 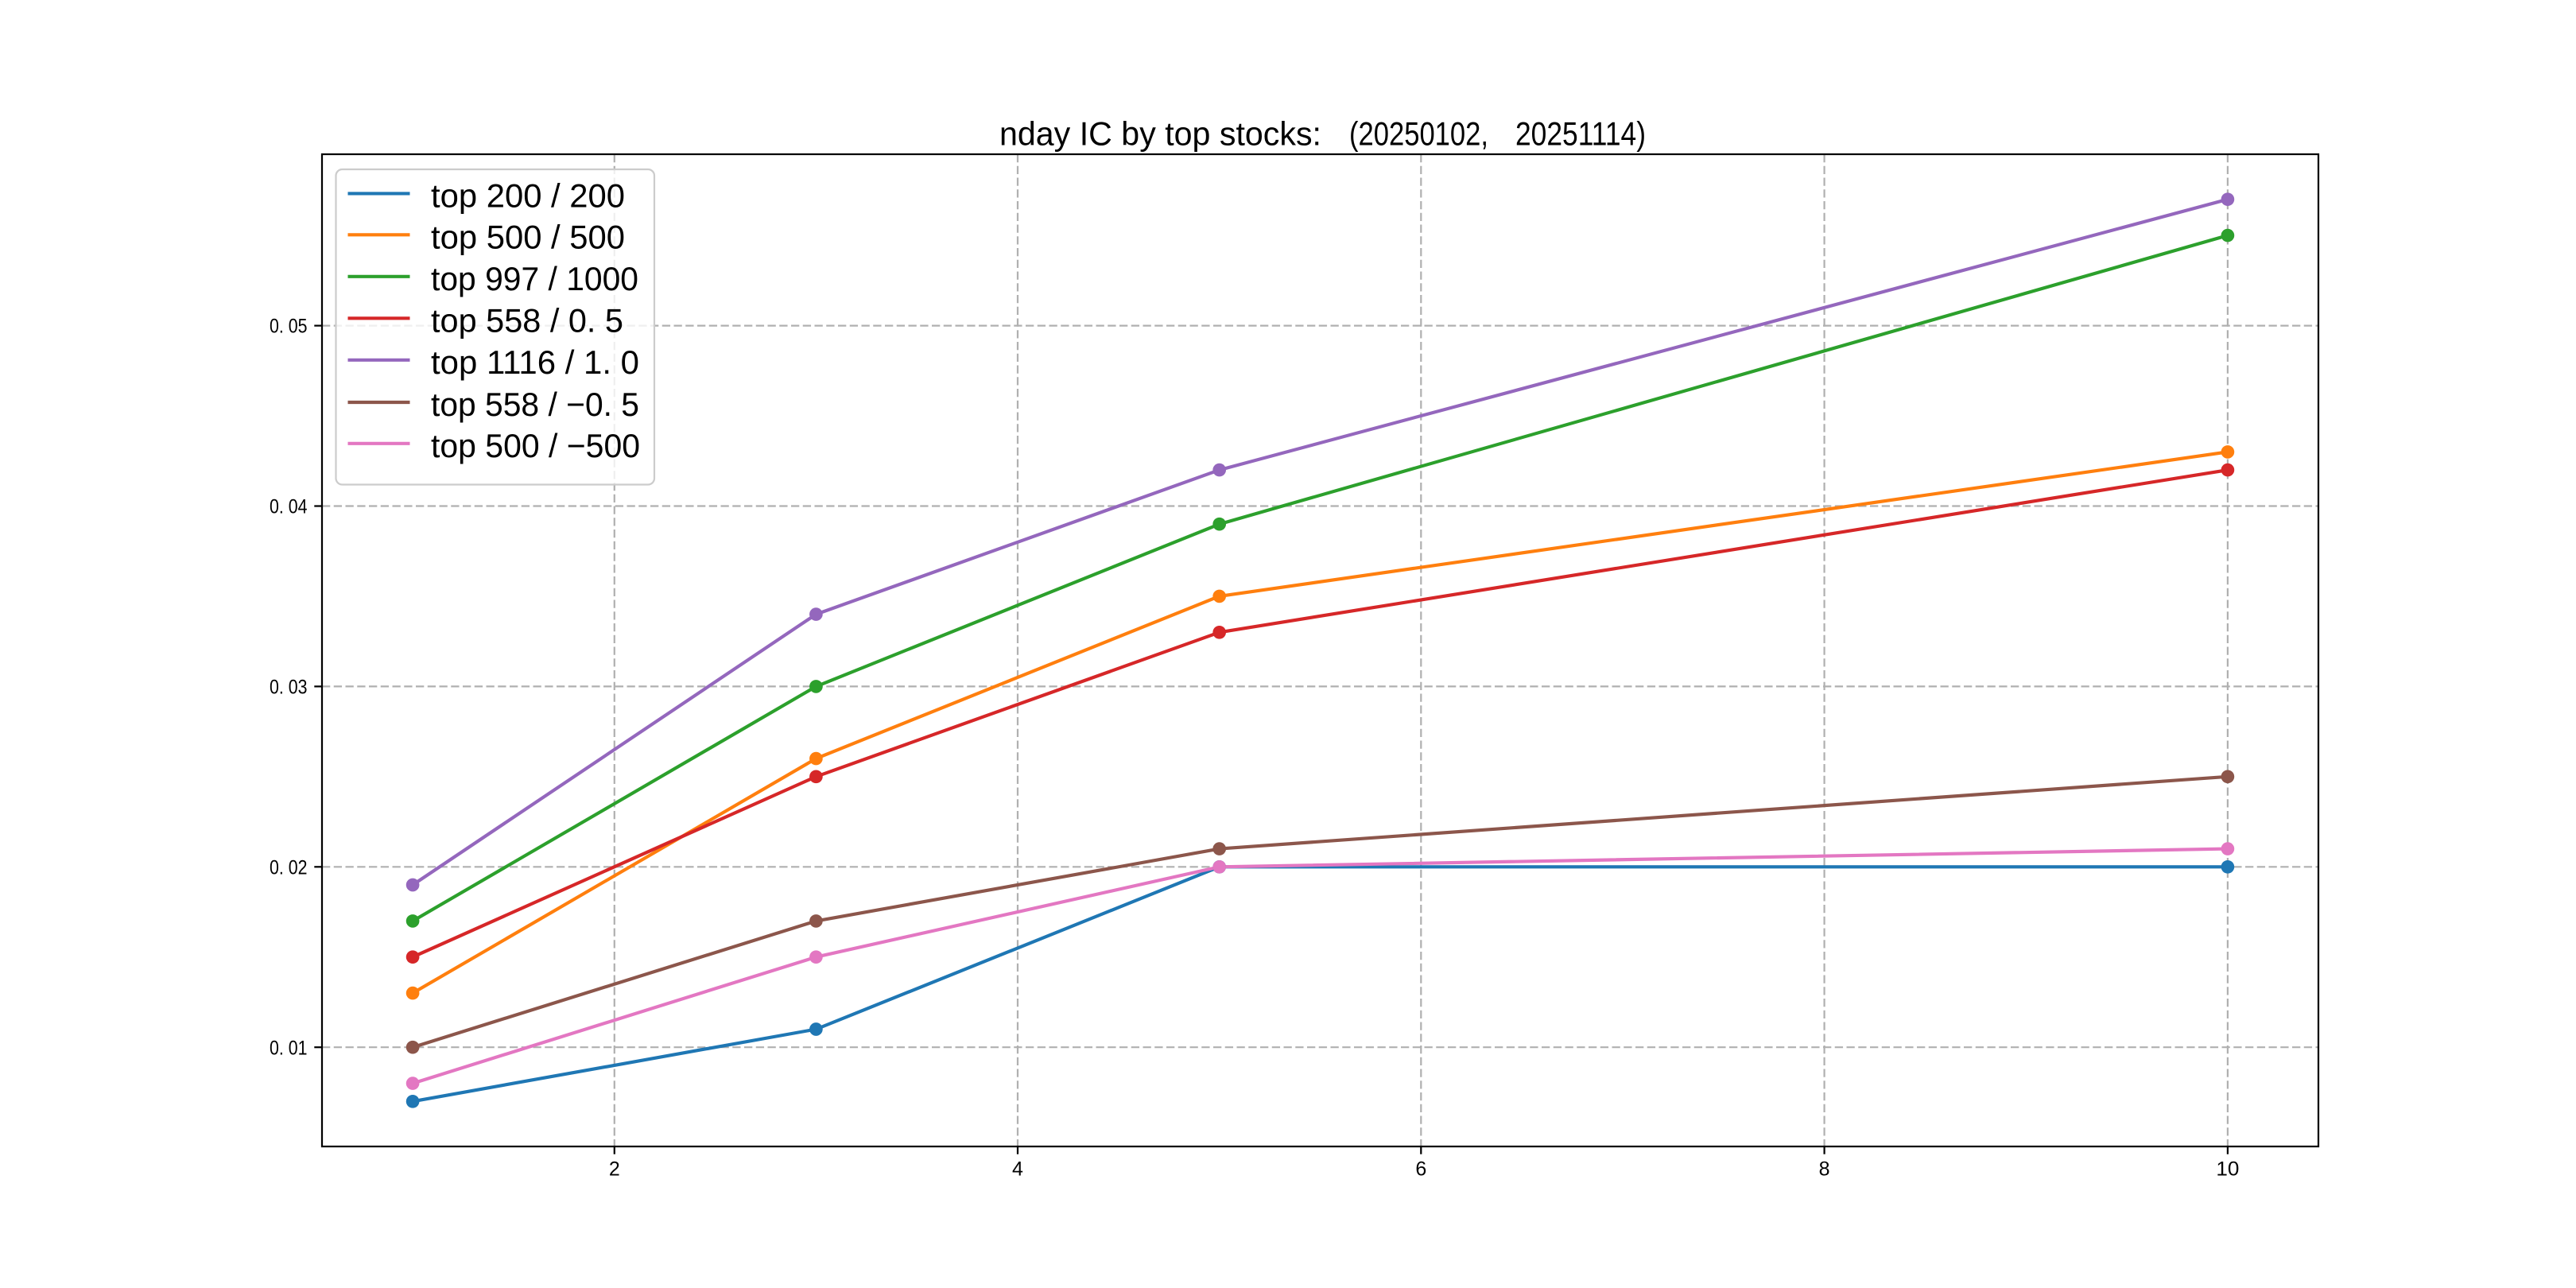 I want to click on svg-text: 10, so click(x=2228, y=1169).